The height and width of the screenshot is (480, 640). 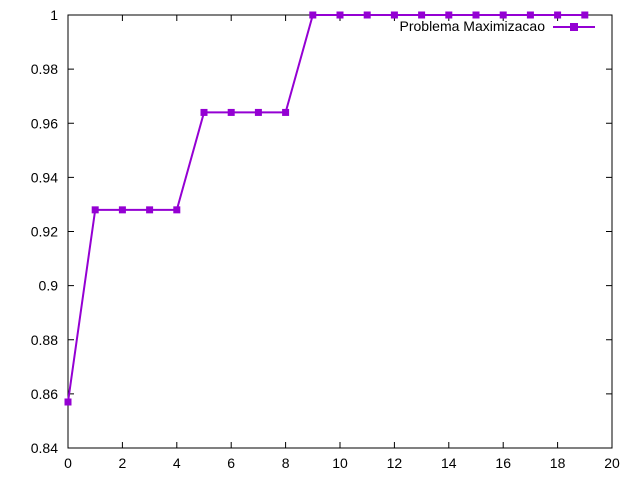 I want to click on x-tick-label: 4, so click(x=177, y=463).